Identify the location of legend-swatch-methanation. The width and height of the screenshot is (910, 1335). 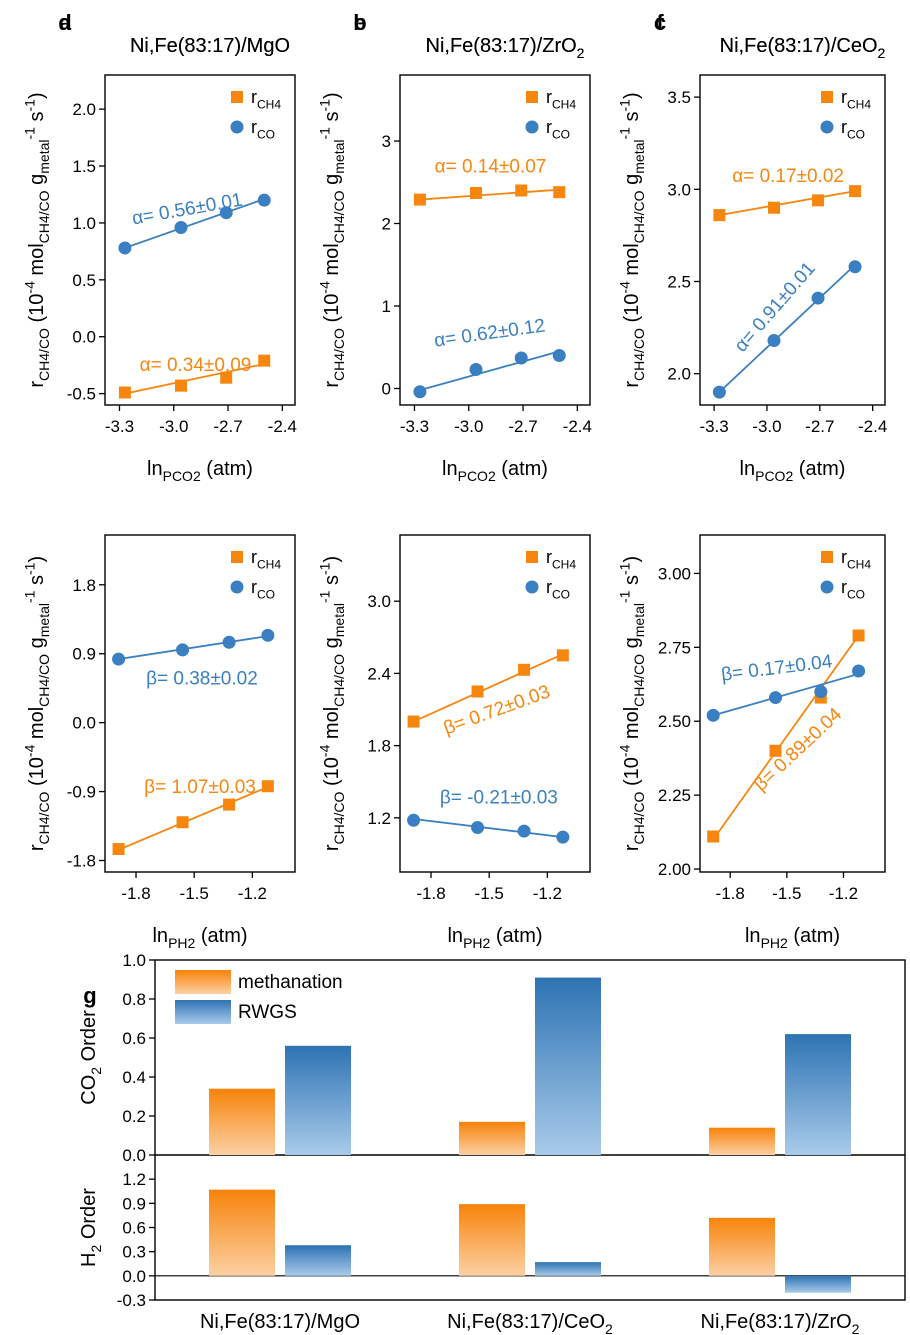
(203, 982).